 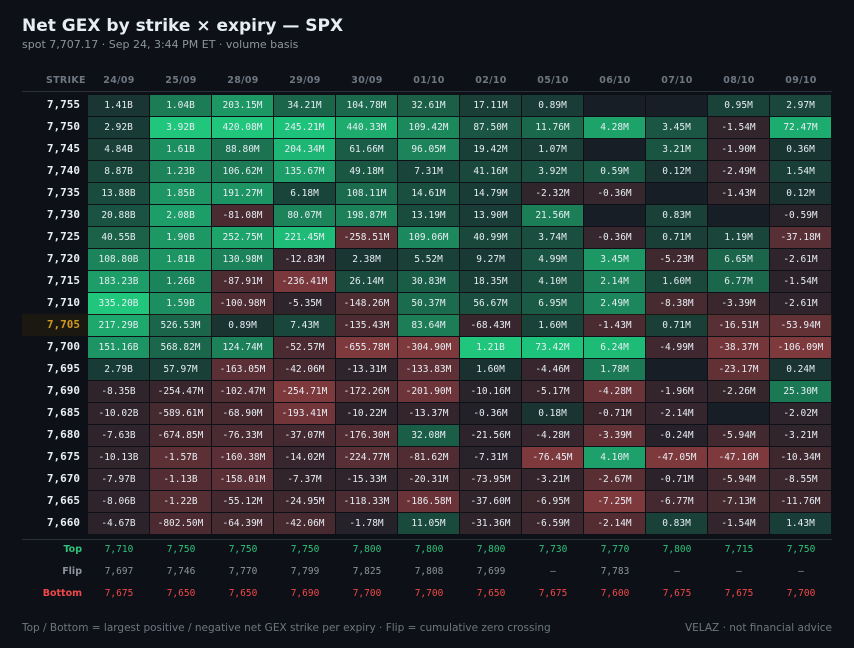 What do you see at coordinates (615, 571) in the screenshot?
I see `summary-value-flip: 7,783` at bounding box center [615, 571].